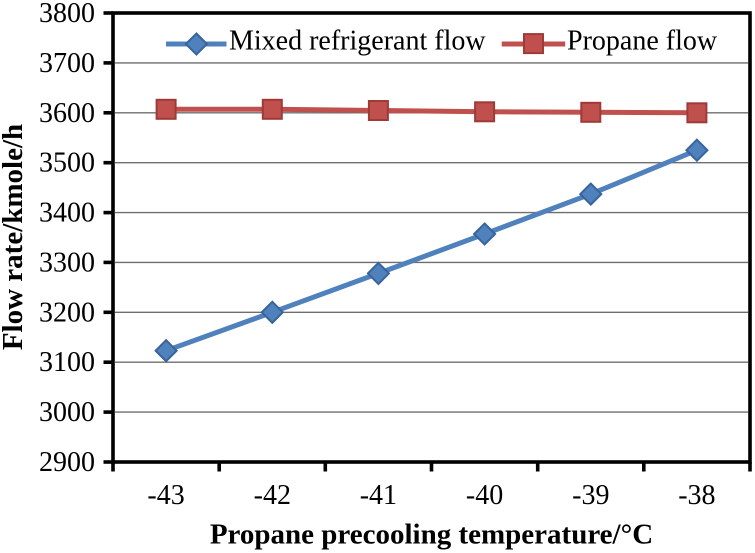 Image resolution: width=755 pixels, height=553 pixels. Describe the element at coordinates (67, 362) in the screenshot. I see `svg-text: 3100` at that location.